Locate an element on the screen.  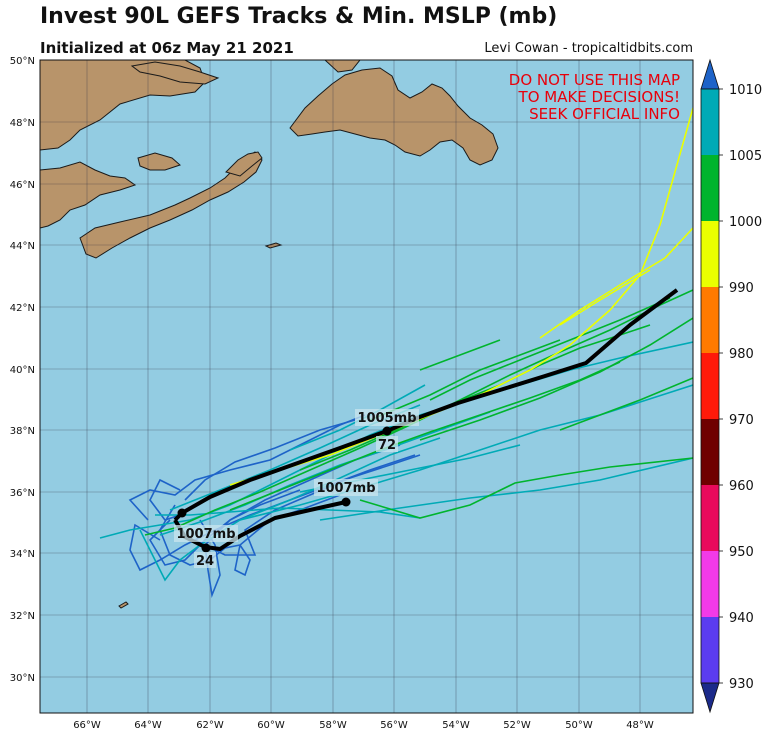
lon-label: 62°W is located at coordinates (210, 725).